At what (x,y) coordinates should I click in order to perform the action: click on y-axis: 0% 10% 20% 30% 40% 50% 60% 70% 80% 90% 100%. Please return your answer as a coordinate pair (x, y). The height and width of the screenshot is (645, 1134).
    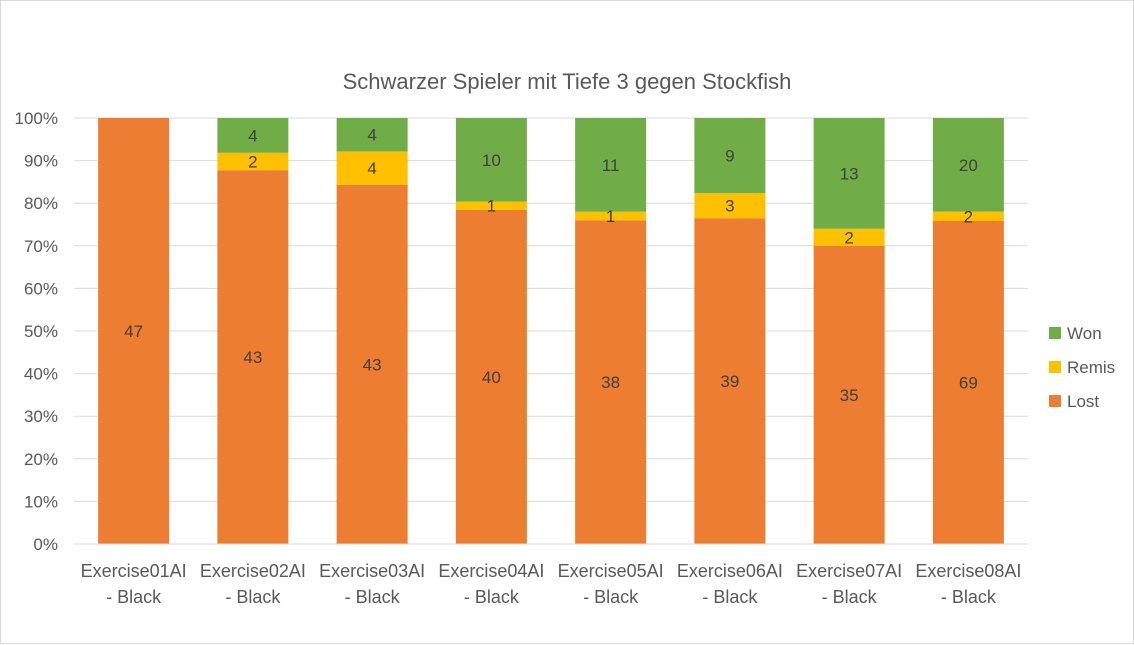
    Looking at the image, I should click on (36, 331).